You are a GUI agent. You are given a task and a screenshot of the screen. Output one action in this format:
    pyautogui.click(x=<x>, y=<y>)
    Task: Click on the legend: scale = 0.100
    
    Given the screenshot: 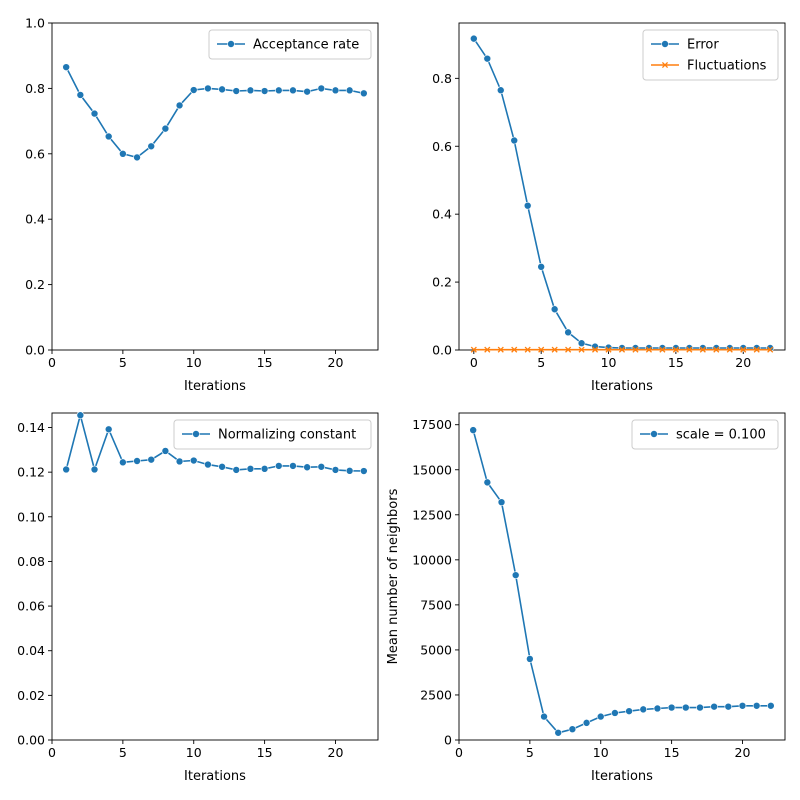 What is the action you would take?
    pyautogui.click(x=705, y=434)
    